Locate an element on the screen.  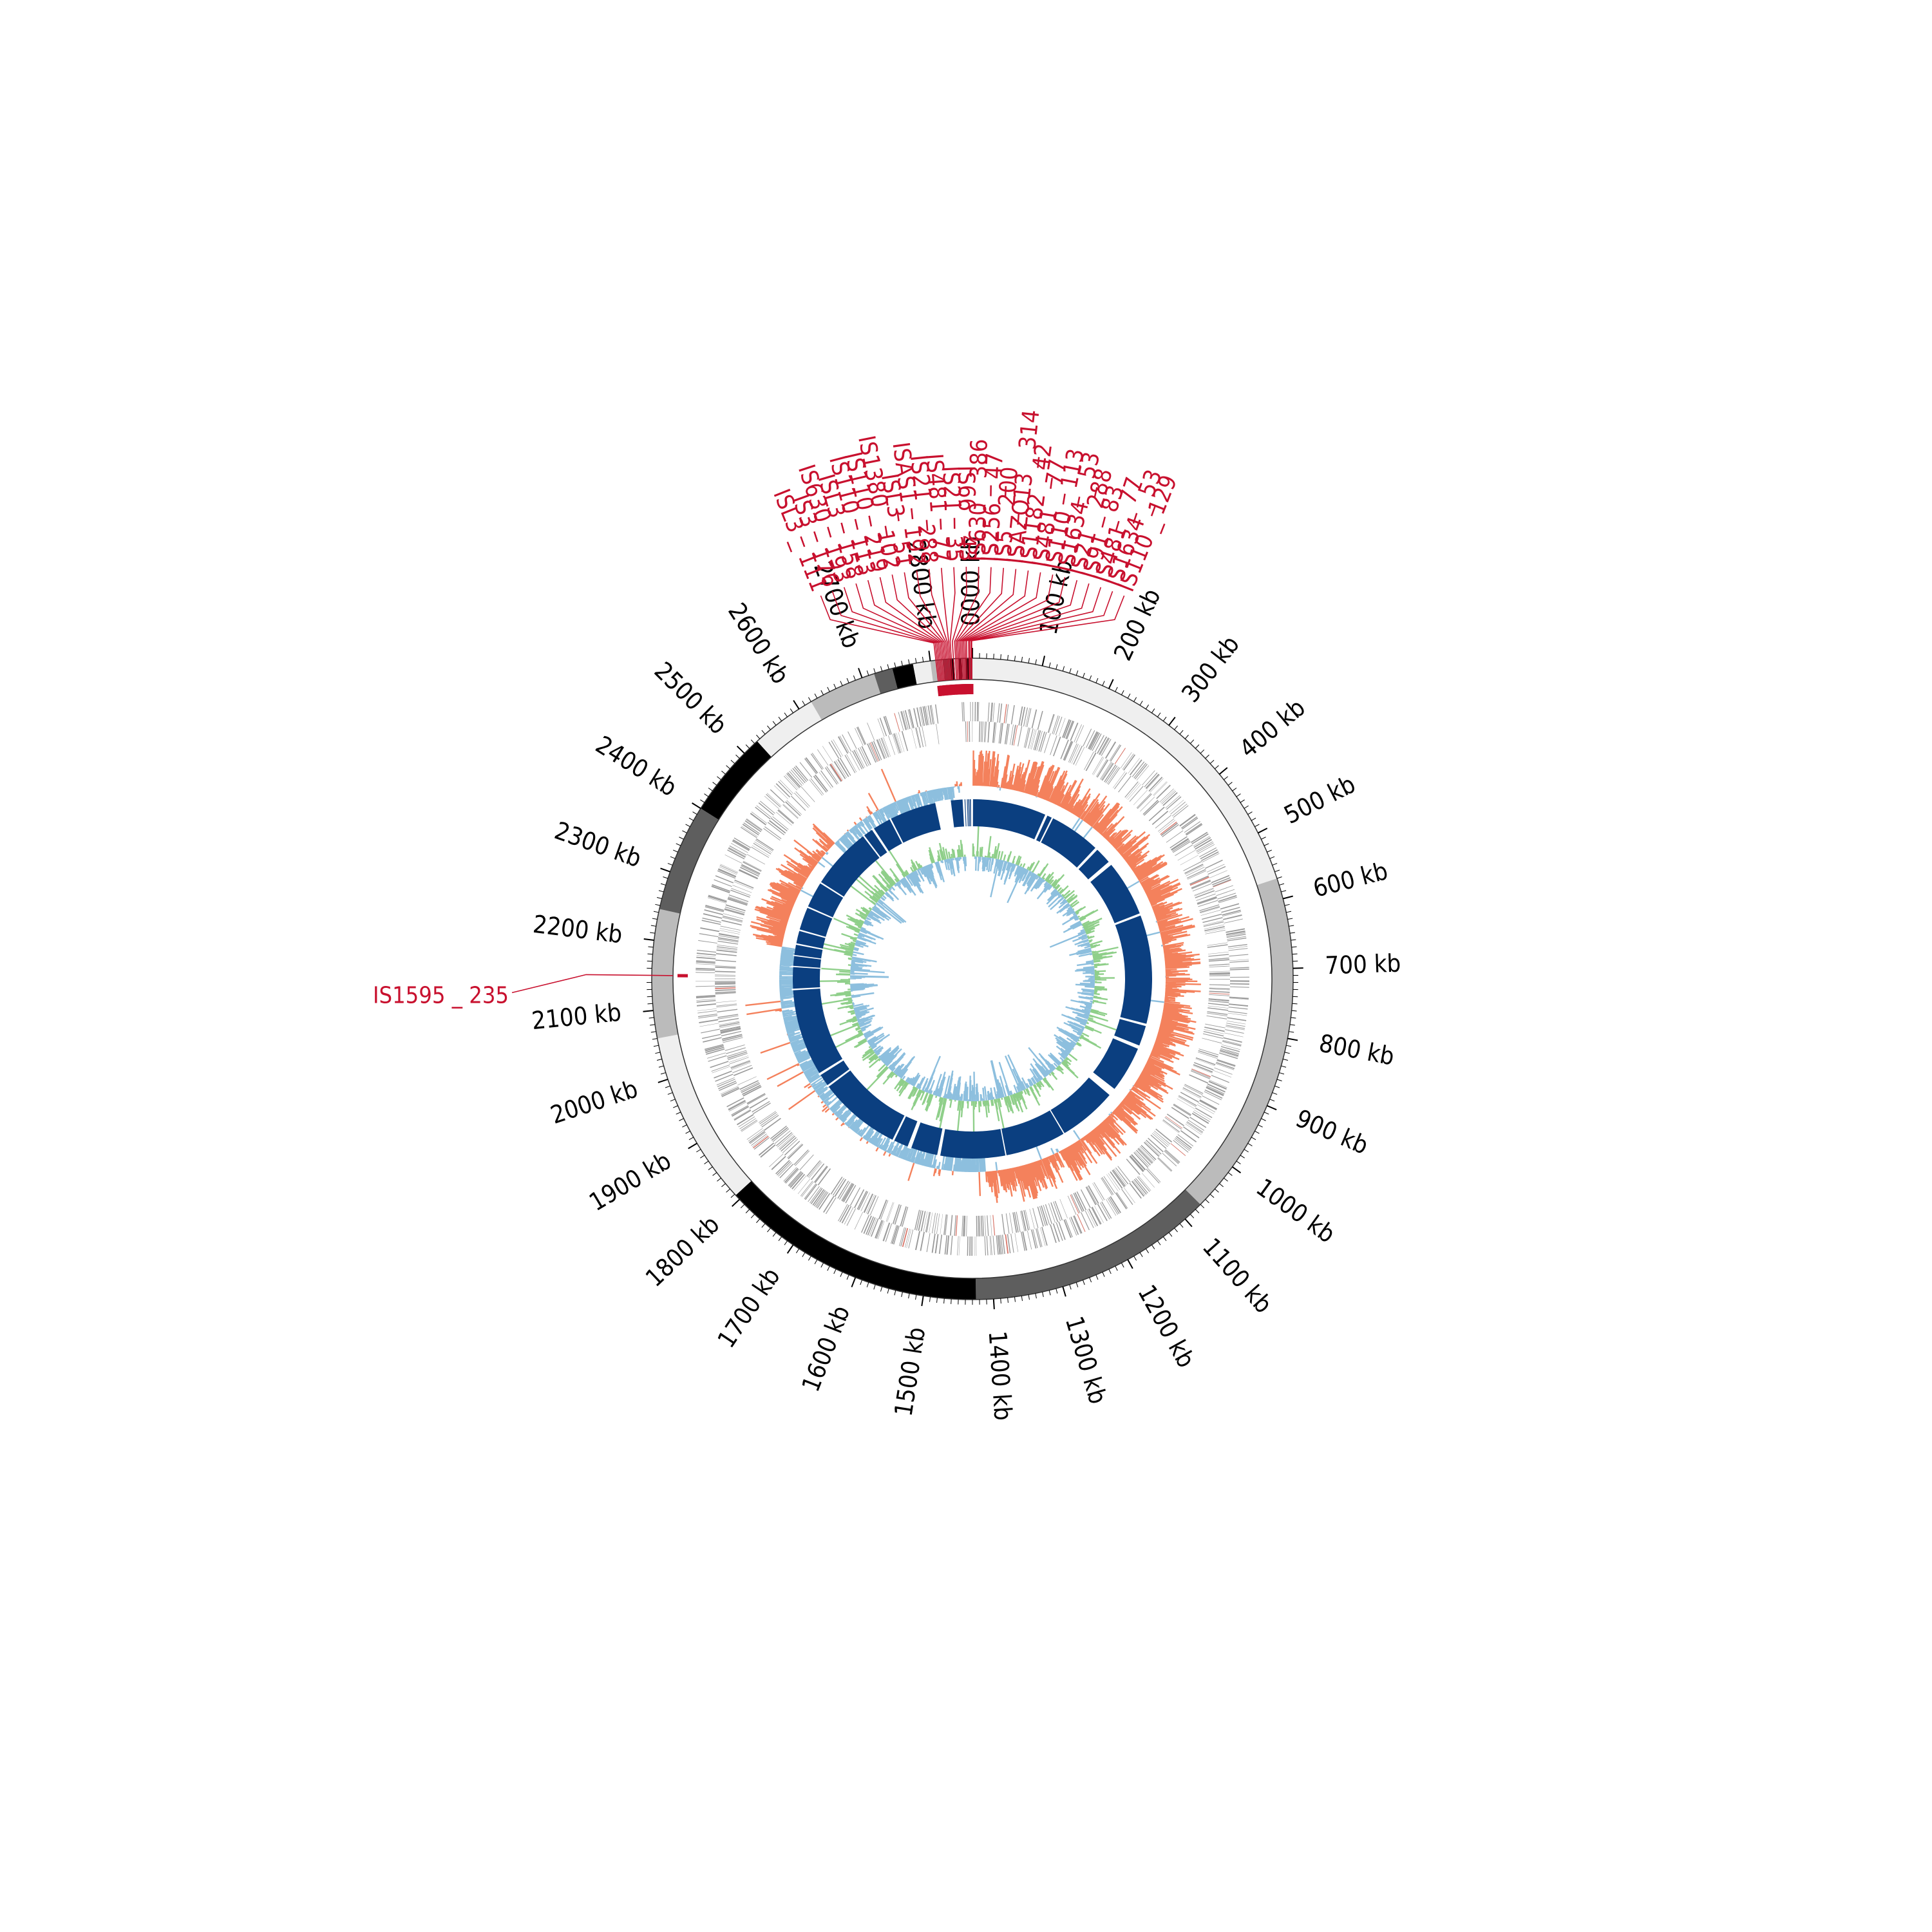
scale-label: 700 kb is located at coordinates (1363, 965).